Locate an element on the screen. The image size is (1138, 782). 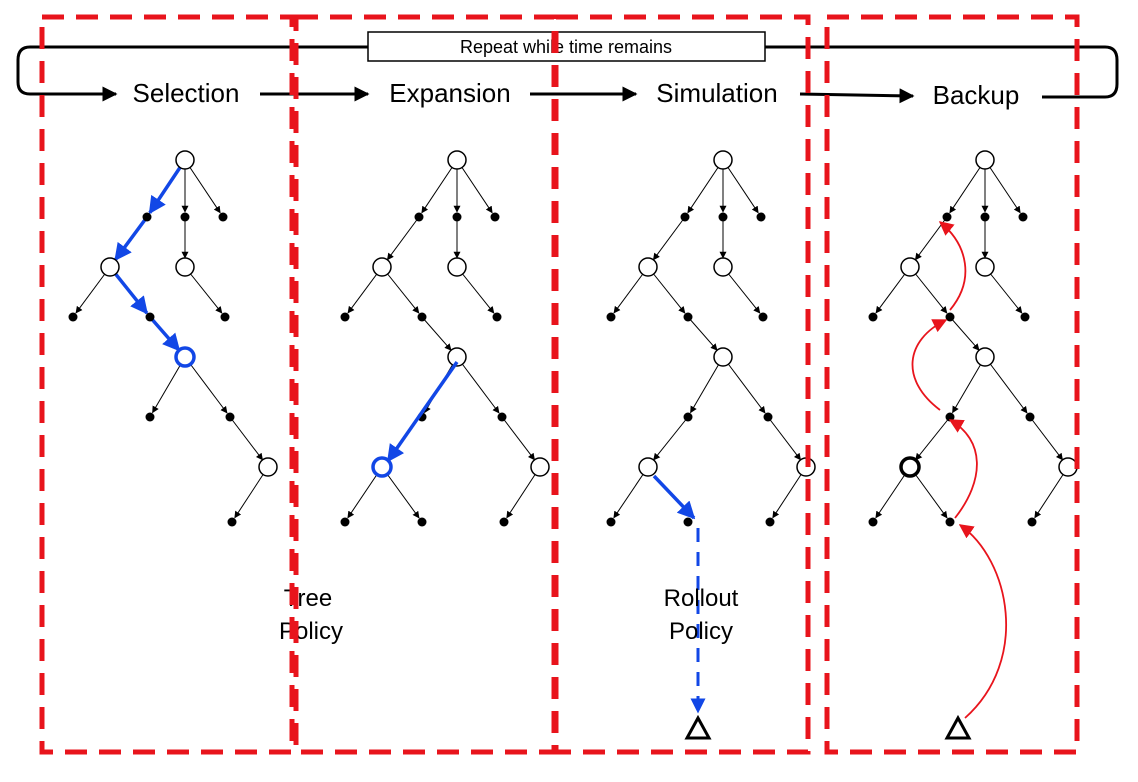
loop-label: Repeat while time remains is located at coordinates (566, 47).